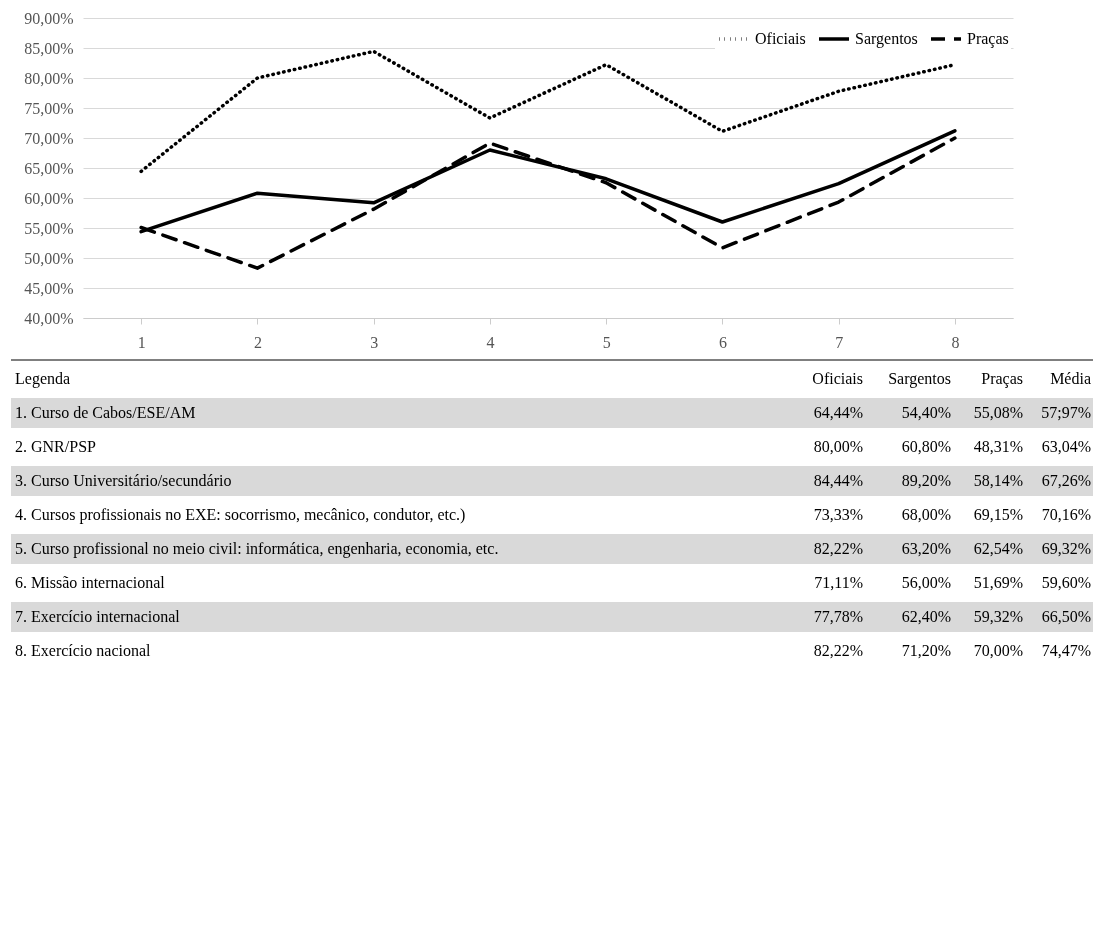 The height and width of the screenshot is (927, 1099). What do you see at coordinates (43, 379) in the screenshot?
I see `text: Legenda` at bounding box center [43, 379].